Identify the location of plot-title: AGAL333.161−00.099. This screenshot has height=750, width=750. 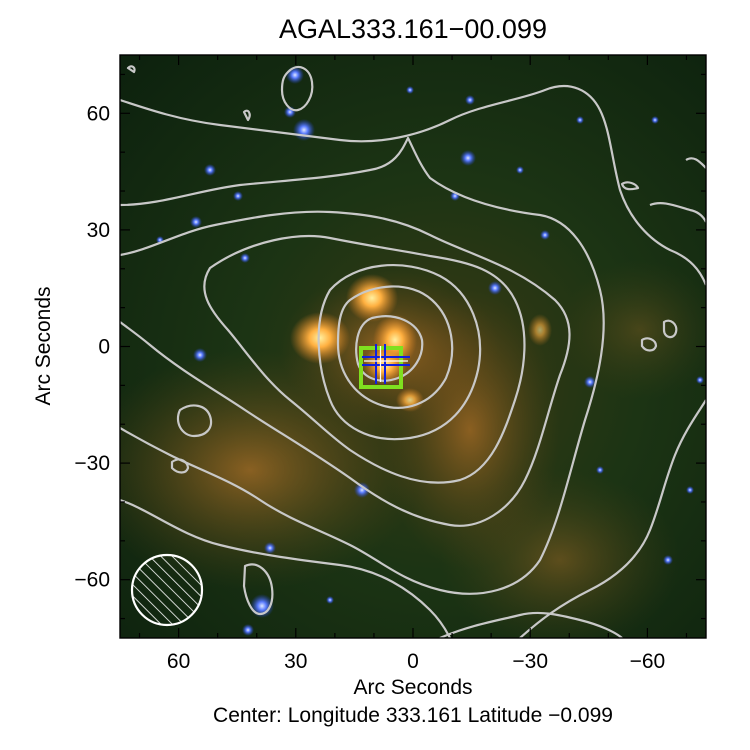
(413, 29).